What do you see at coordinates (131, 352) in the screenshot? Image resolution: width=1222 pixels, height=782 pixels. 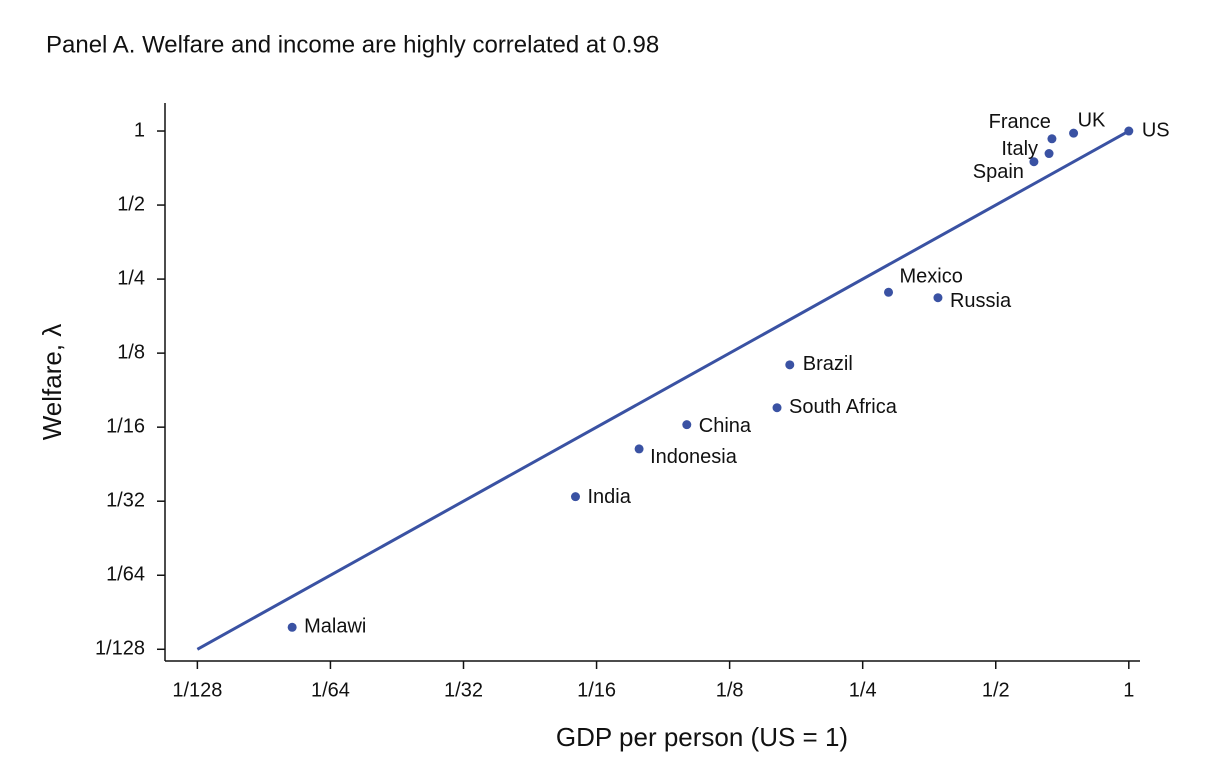 I see `y-tick-label: 1/8` at bounding box center [131, 352].